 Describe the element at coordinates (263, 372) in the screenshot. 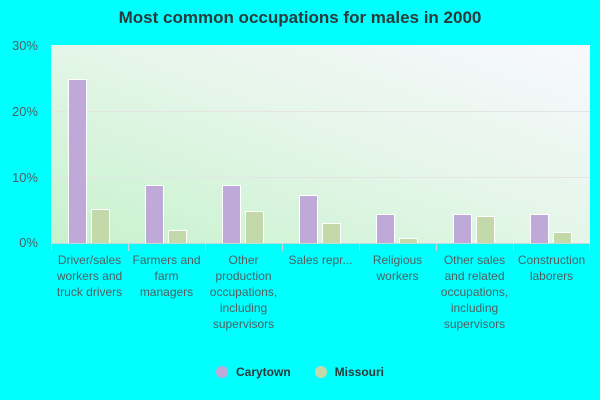

I see `legend-label-carytown: Carytown` at that location.